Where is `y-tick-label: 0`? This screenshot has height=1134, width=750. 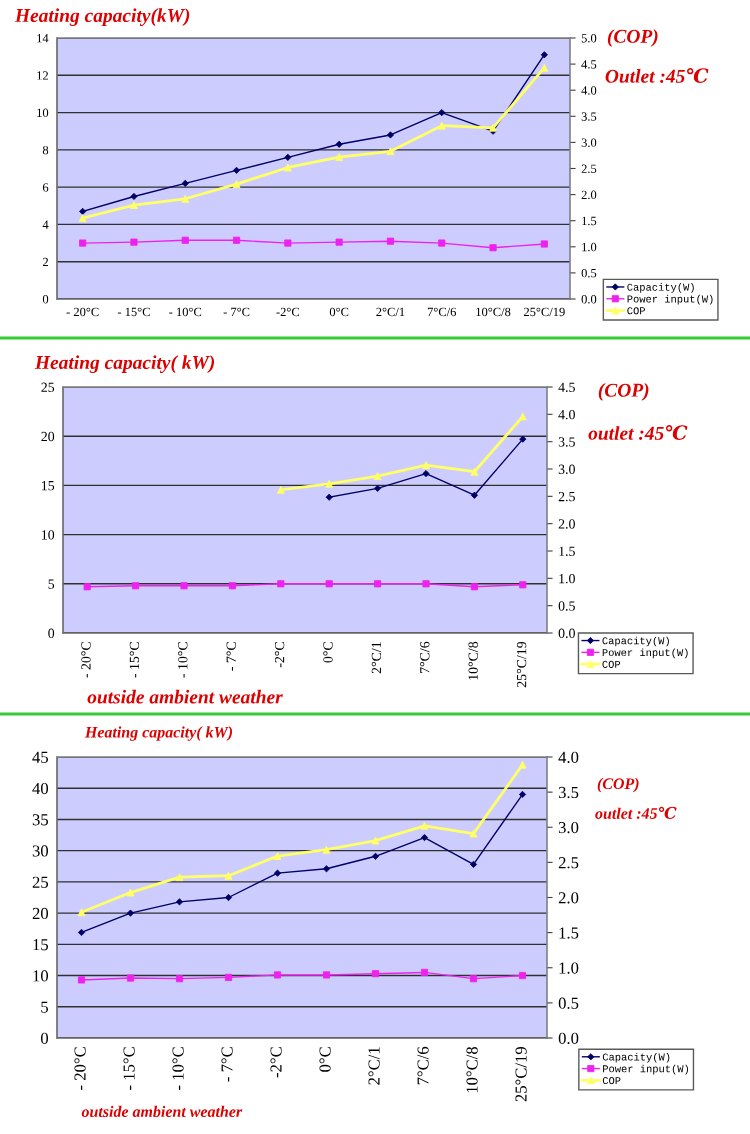 y-tick-label: 0 is located at coordinates (44, 1038).